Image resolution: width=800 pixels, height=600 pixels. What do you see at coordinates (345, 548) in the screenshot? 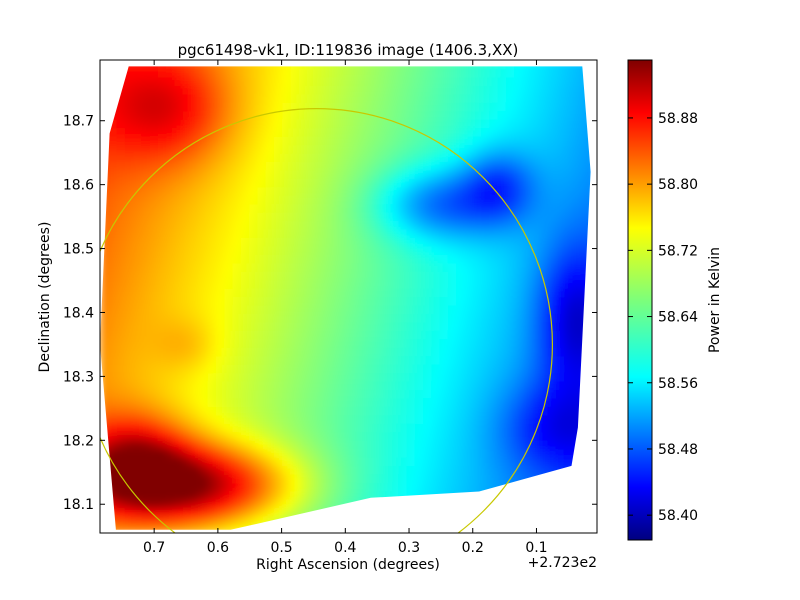
I see `x-tick-label: 0.4` at bounding box center [345, 548].